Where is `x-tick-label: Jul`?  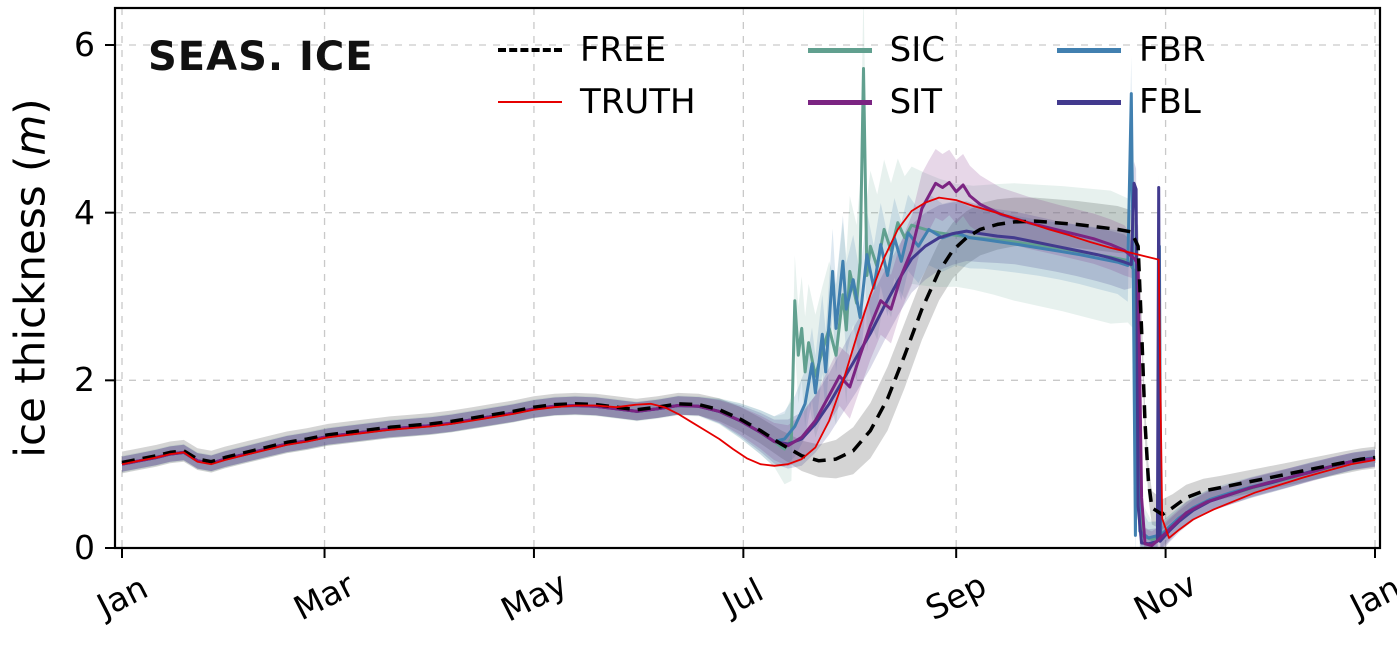 x-tick-label: Jul is located at coordinates (743, 596).